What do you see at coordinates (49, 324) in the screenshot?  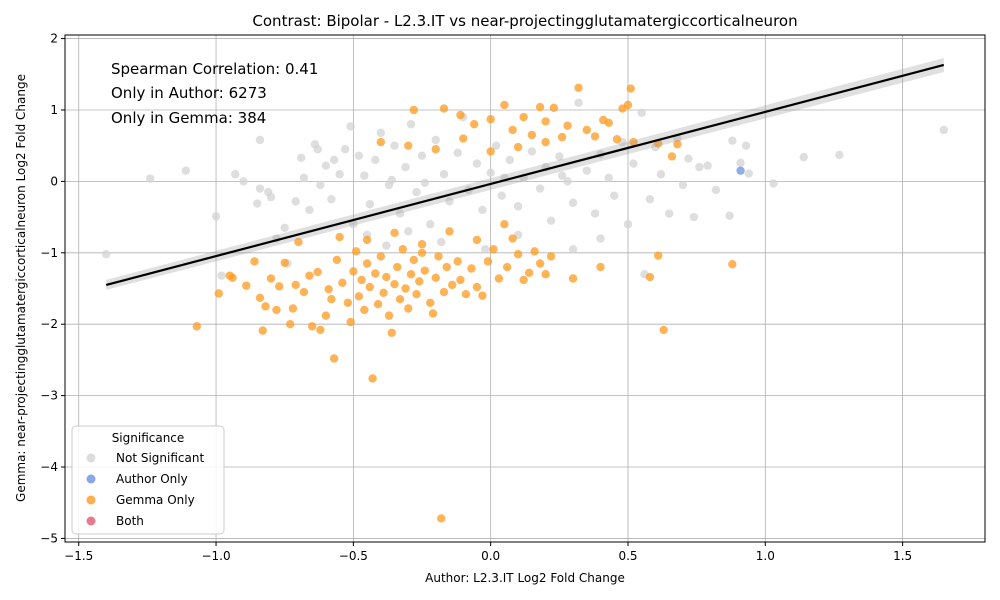 I see `y-tick-label: −2` at bounding box center [49, 324].